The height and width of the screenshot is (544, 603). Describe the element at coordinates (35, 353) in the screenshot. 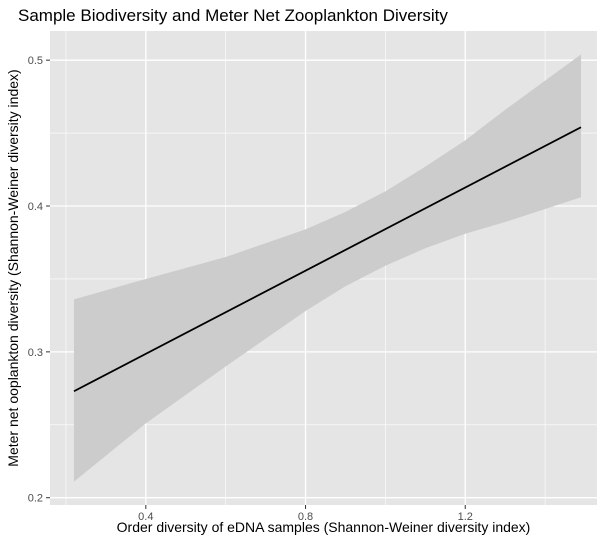

I see `y-tick-label: 0.3` at that location.